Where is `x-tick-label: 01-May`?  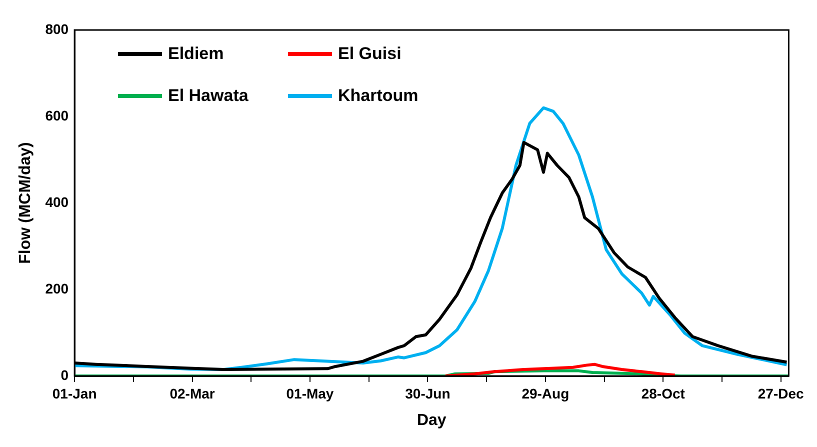 x-tick-label: 01-May is located at coordinates (310, 393).